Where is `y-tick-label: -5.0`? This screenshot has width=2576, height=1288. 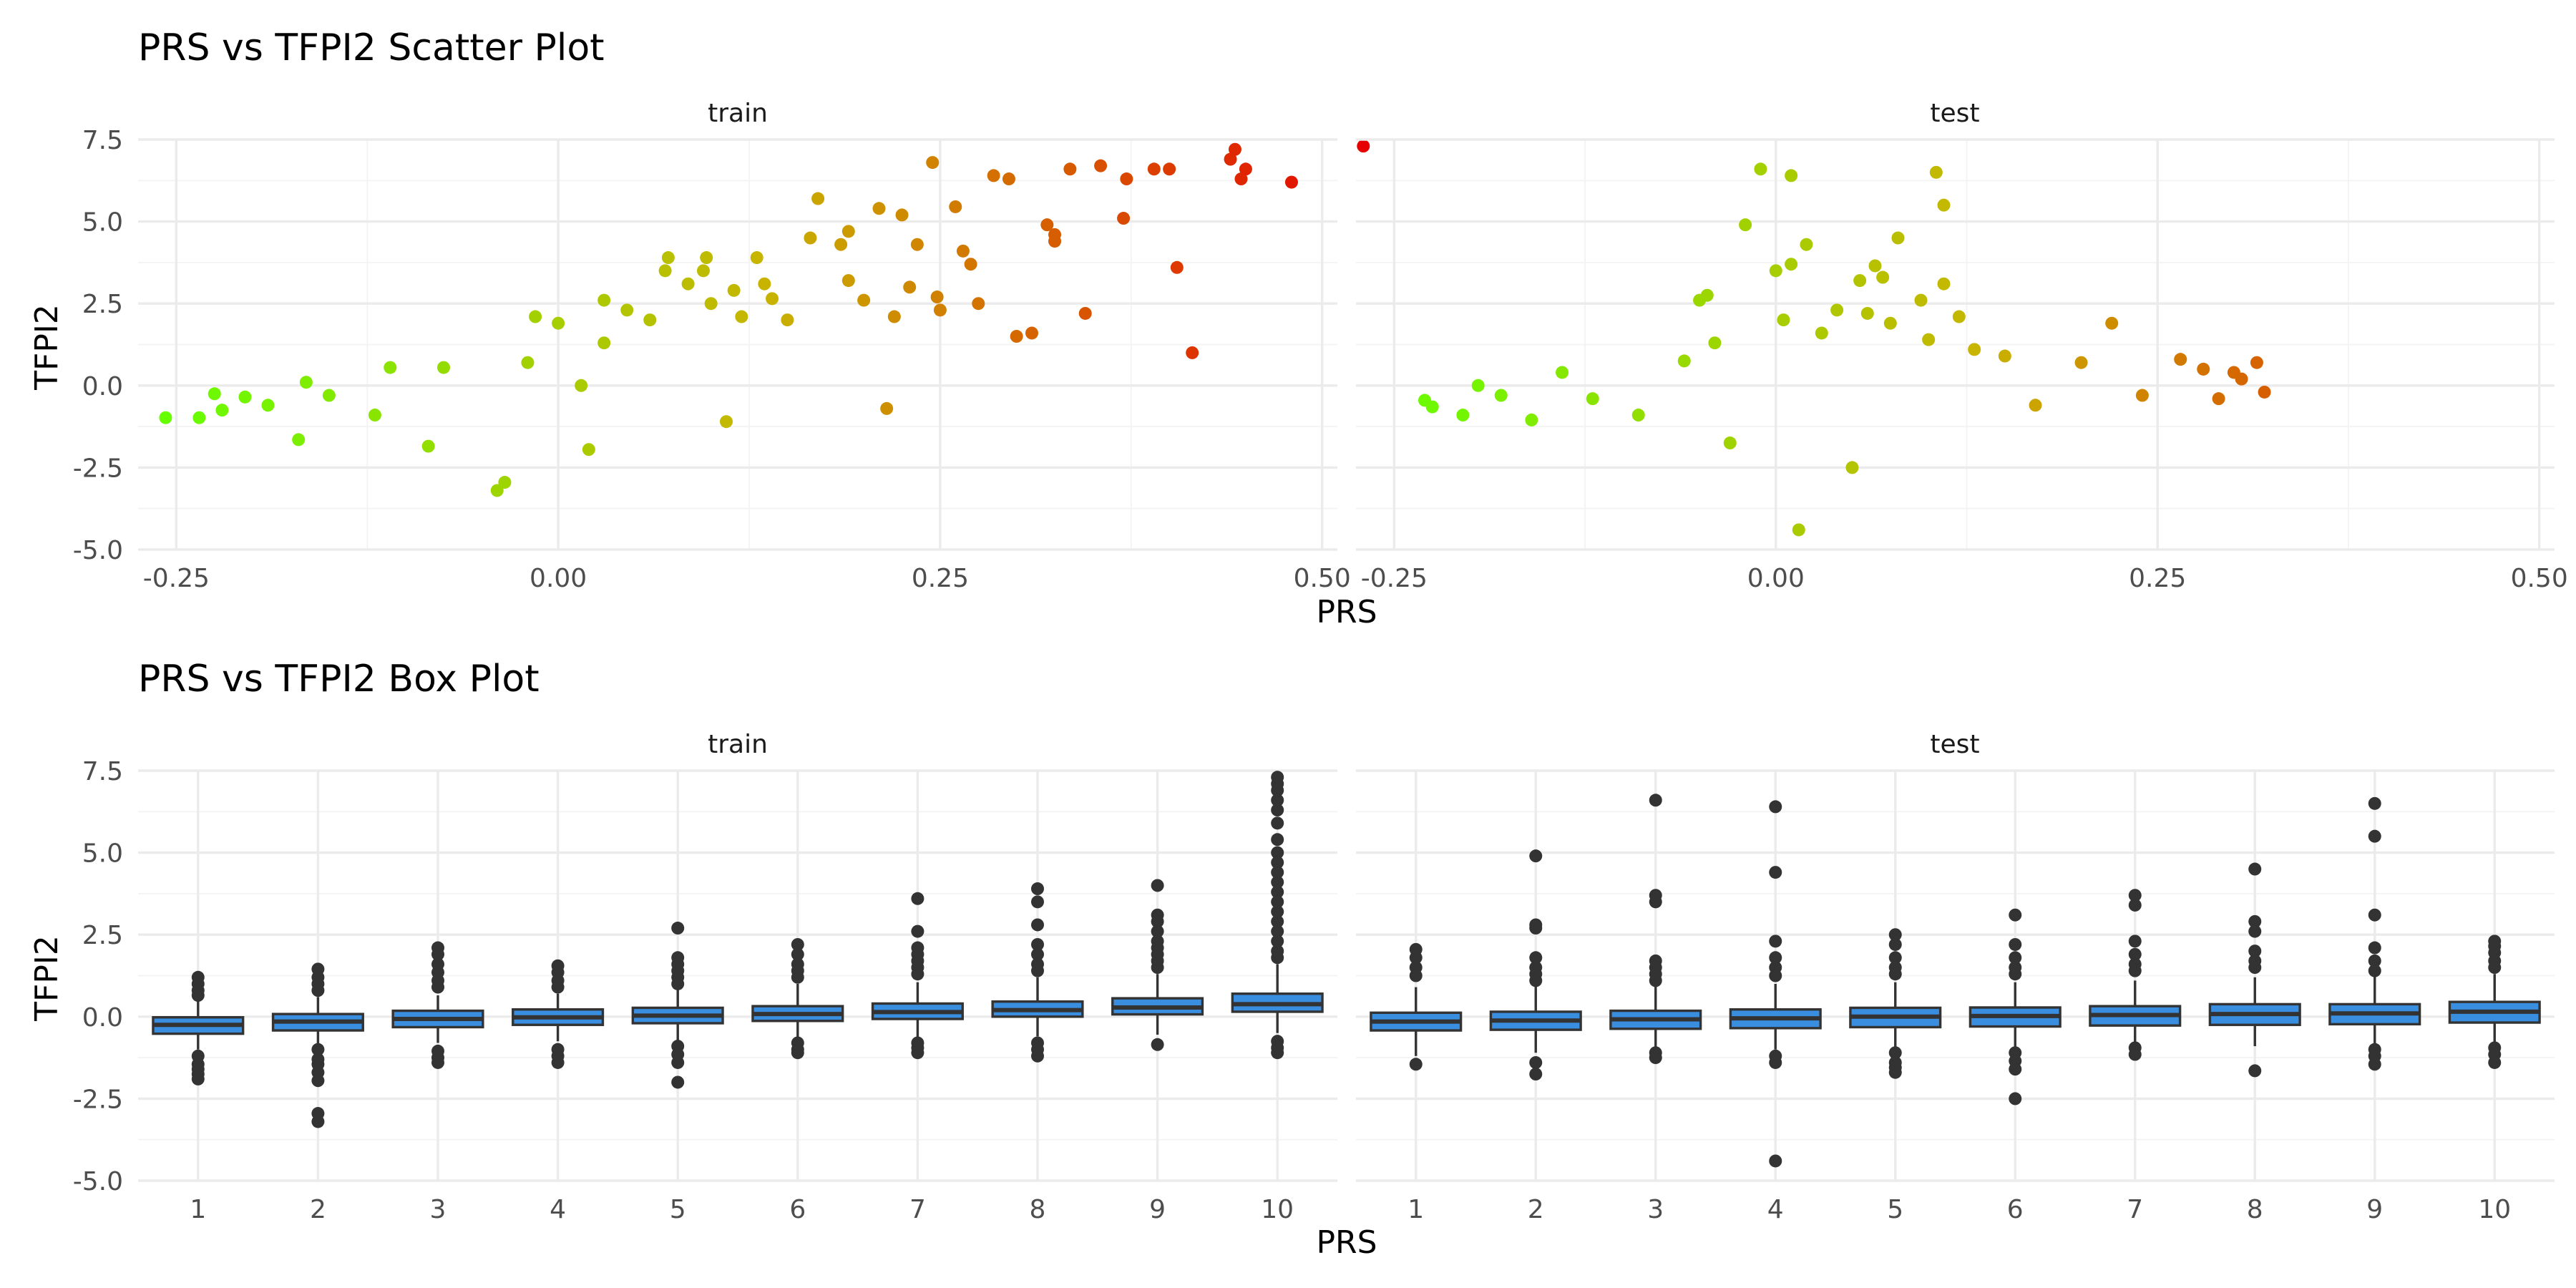 y-tick-label: -5.0 is located at coordinates (98, 1181).